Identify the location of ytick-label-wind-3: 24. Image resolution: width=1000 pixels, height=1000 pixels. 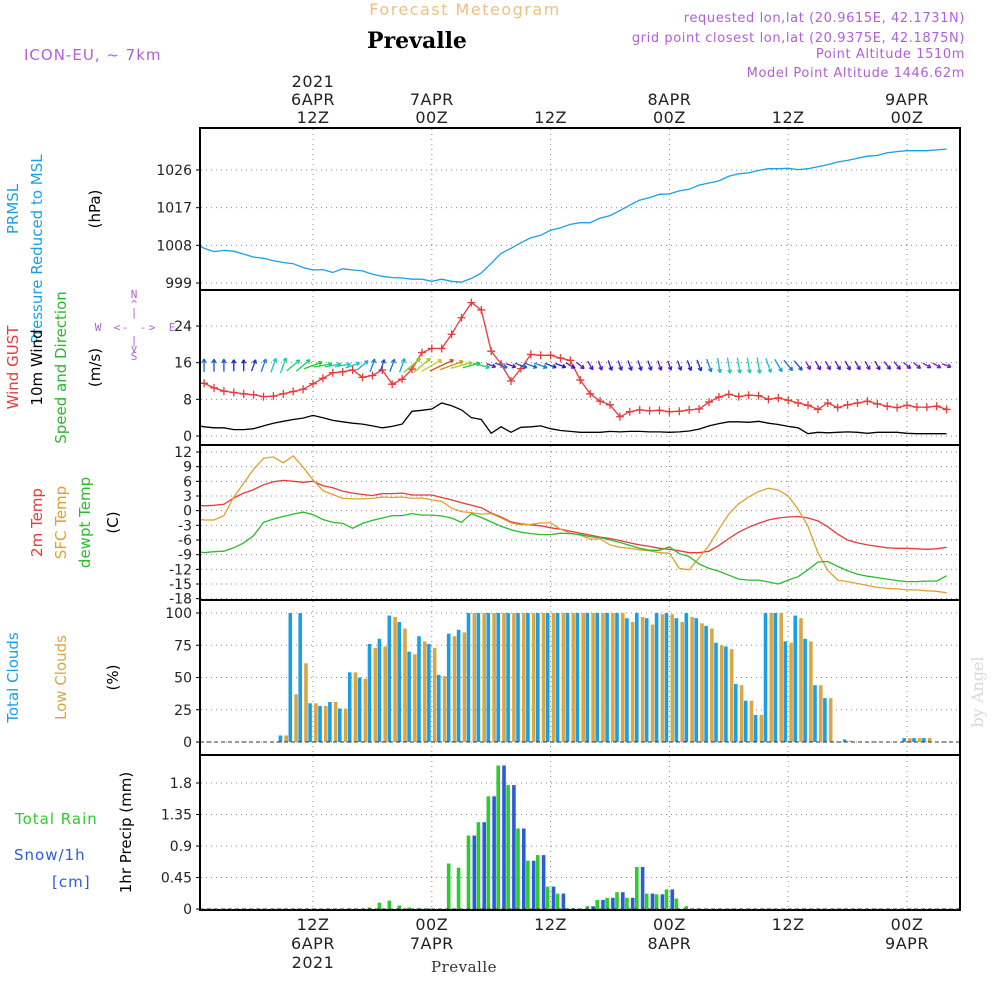
(183, 327).